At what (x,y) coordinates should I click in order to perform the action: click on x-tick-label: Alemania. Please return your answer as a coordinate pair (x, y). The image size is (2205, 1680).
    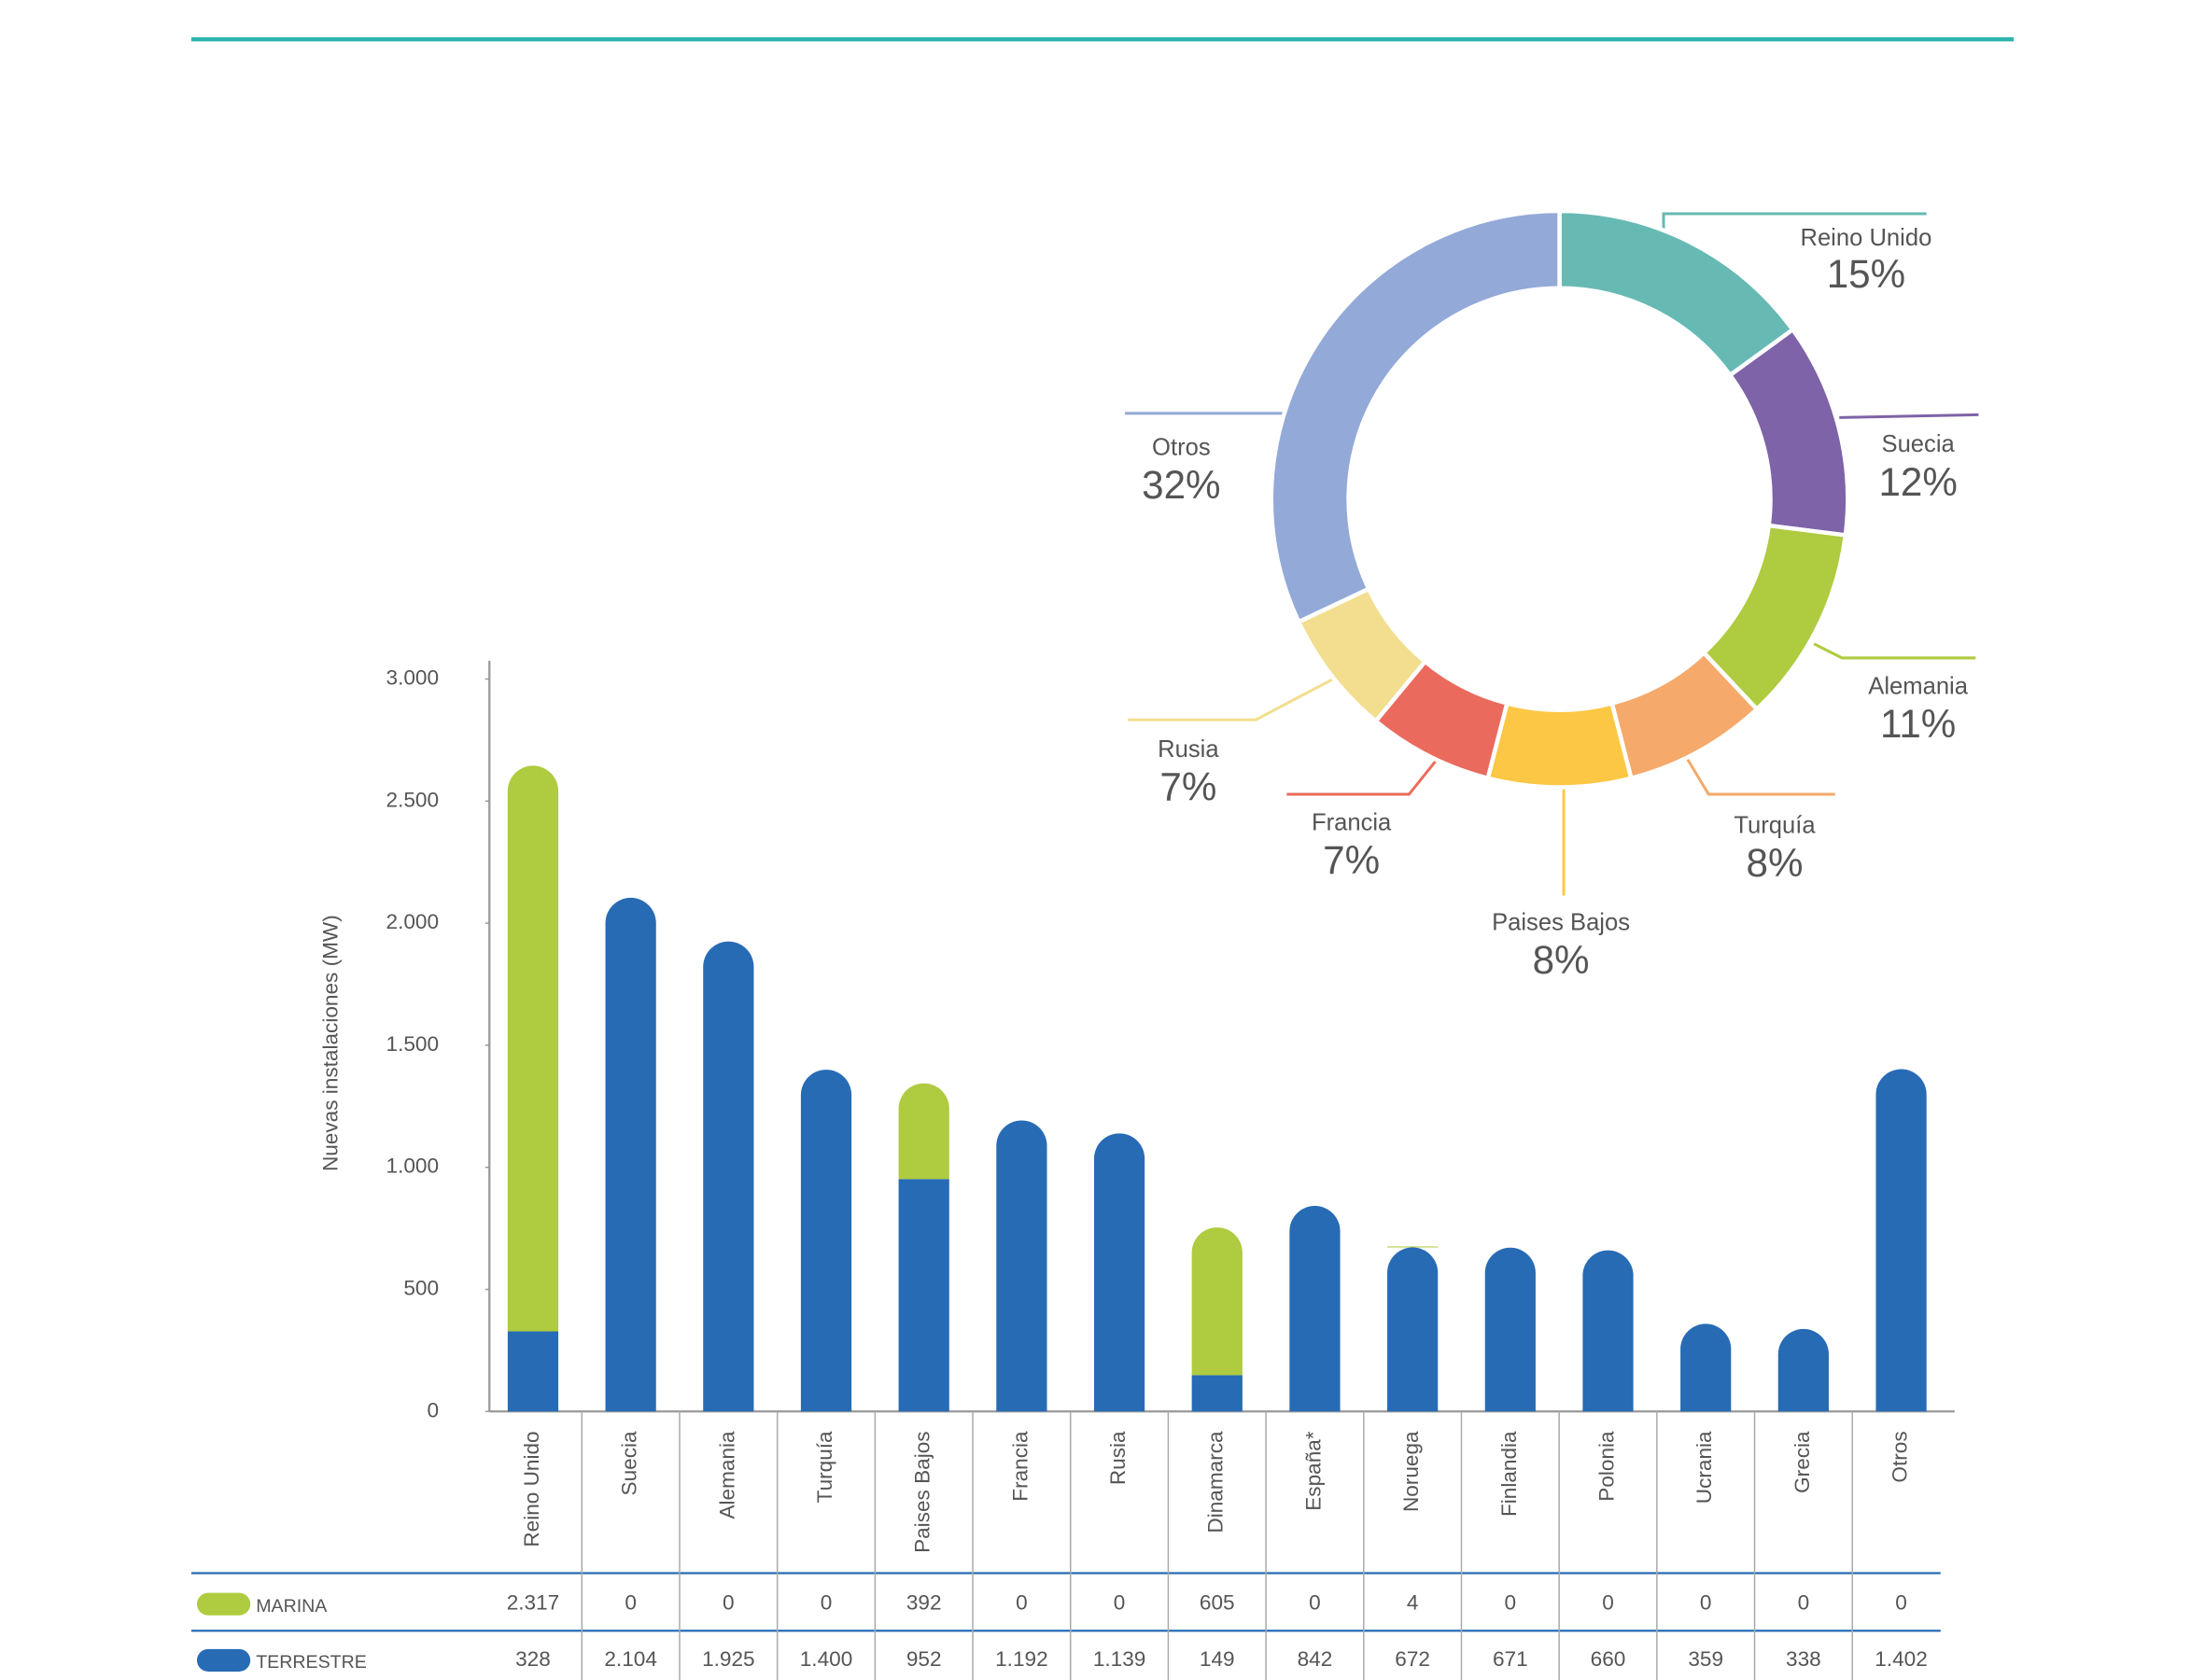
    Looking at the image, I should click on (726, 1475).